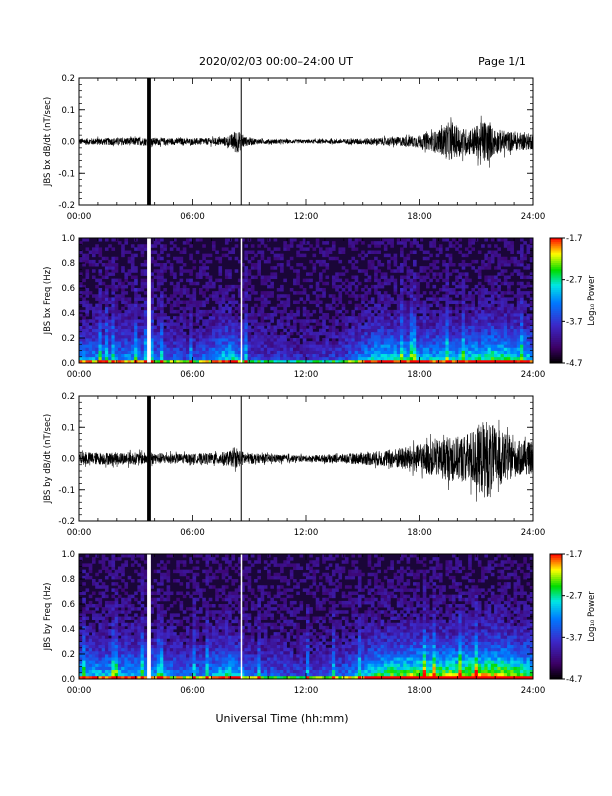 Image resolution: width=612 pixels, height=796 pixels. Describe the element at coordinates (48, 617) in the screenshot. I see `y-axis-label: JBS by Freq (Hz)` at that location.